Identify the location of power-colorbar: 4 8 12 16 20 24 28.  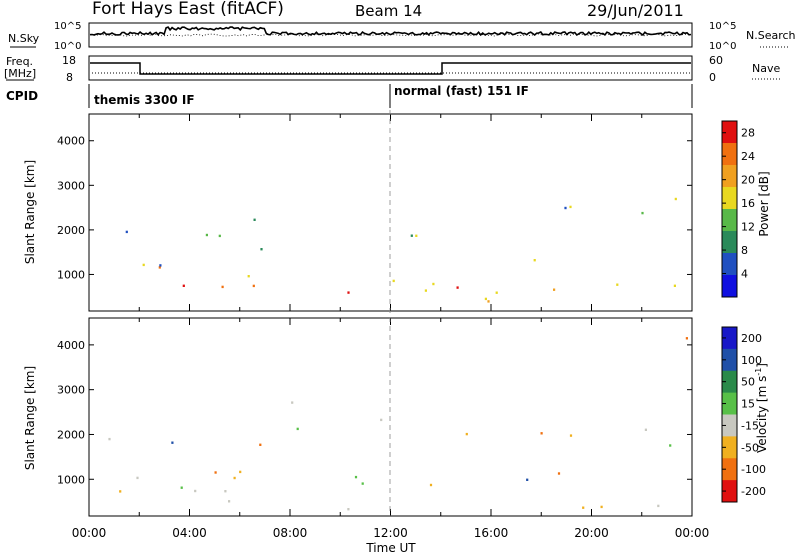
(738, 209).